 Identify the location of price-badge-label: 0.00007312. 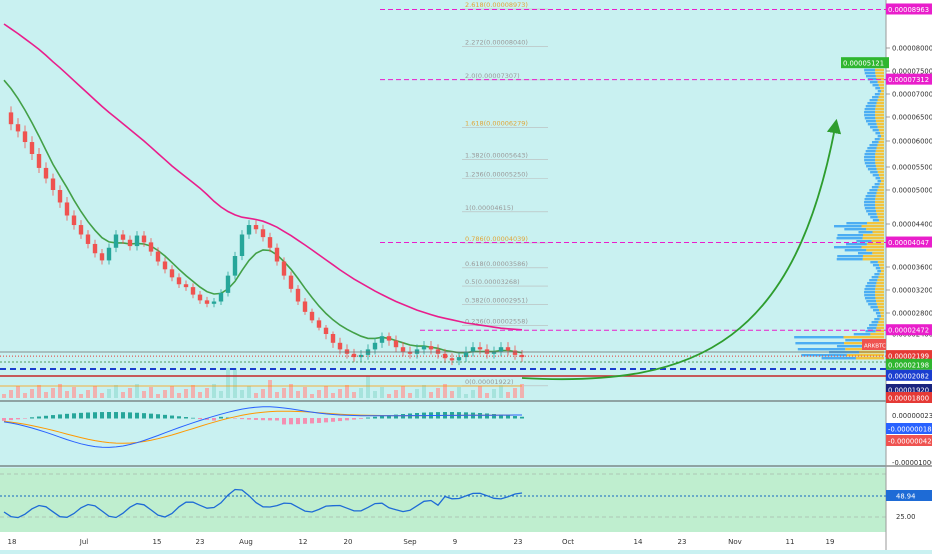
(908, 80).